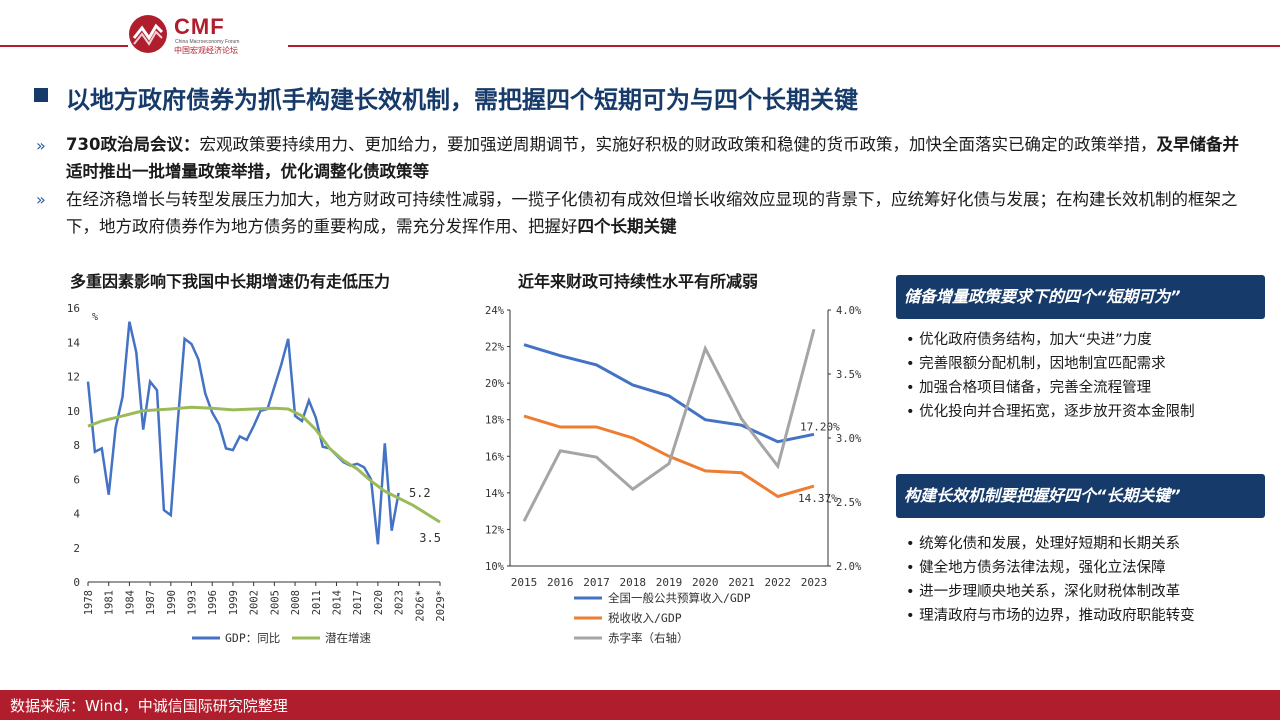 The height and width of the screenshot is (720, 1280). What do you see at coordinates (41, 95) in the screenshot?
I see `title-square-icon` at bounding box center [41, 95].